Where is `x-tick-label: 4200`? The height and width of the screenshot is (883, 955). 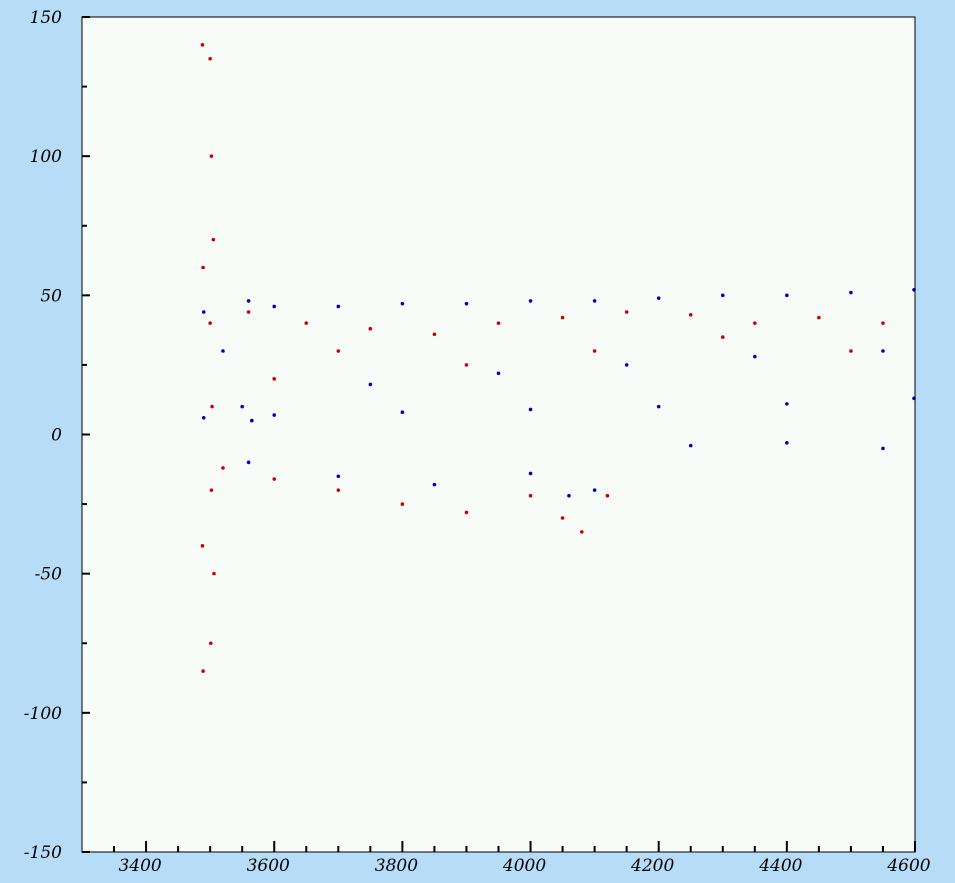
x-tick-label: 4200 is located at coordinates (652, 866).